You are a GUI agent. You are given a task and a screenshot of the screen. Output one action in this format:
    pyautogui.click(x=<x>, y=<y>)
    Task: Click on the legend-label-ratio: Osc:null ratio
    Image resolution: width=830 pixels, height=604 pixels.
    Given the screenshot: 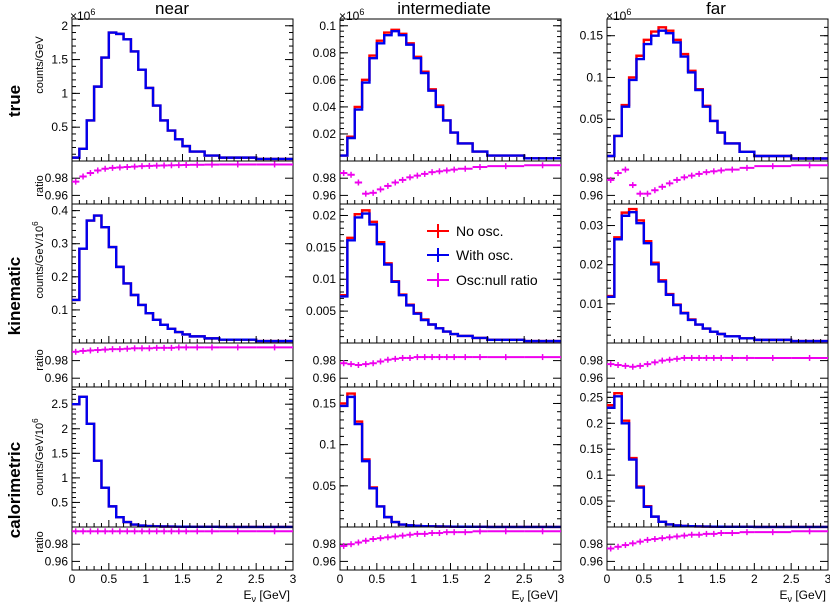 What is the action you would take?
    pyautogui.click(x=497, y=280)
    